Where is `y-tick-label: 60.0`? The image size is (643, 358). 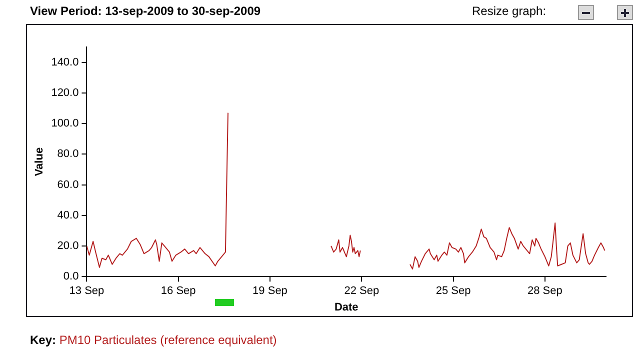 y-tick-label: 60.0 is located at coordinates (68, 184).